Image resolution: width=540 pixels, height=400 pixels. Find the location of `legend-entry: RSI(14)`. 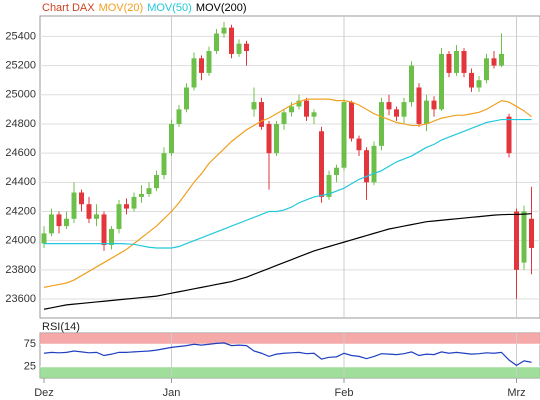

legend-entry: RSI(14) is located at coordinates (61, 327).